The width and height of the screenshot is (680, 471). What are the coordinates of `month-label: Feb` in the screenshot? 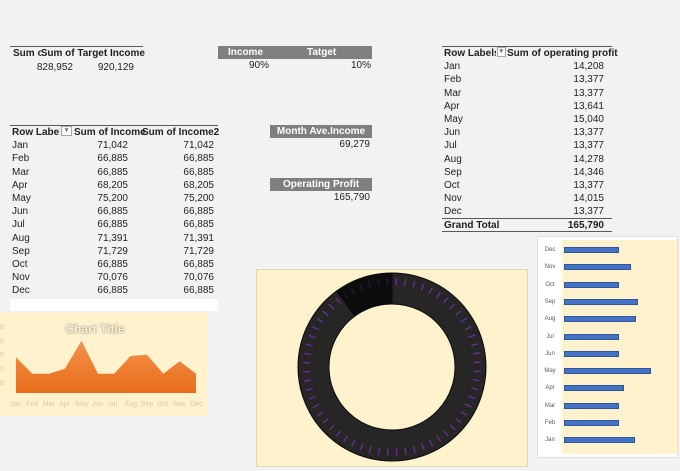 It's located at (42, 158).